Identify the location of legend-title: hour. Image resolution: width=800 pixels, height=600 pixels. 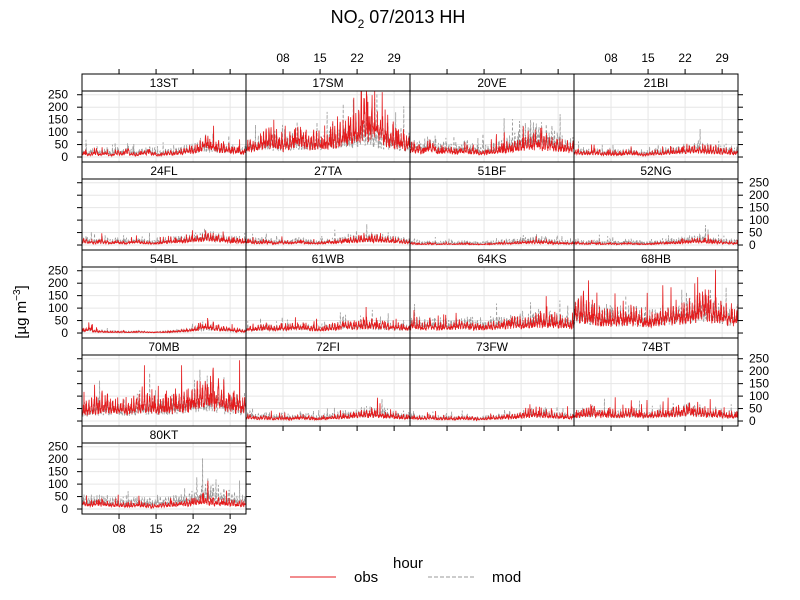
(408, 563).